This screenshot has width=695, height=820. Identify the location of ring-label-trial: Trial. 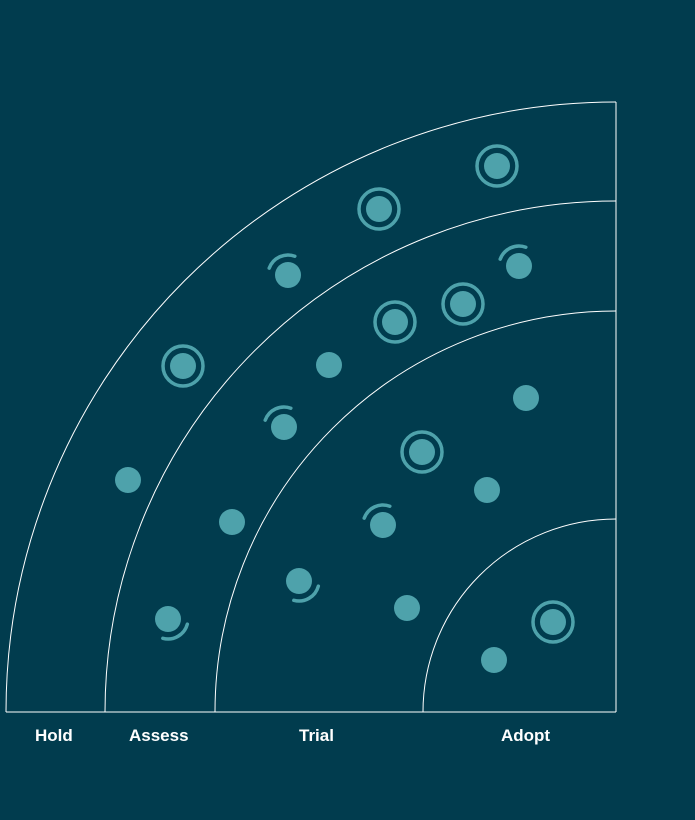
(316, 735).